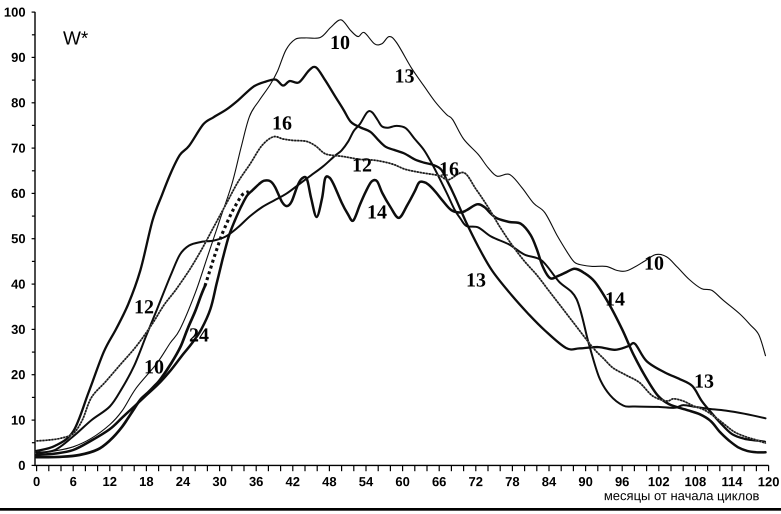  Describe the element at coordinates (293, 481) in the screenshot. I see `svg-text: 42` at that location.